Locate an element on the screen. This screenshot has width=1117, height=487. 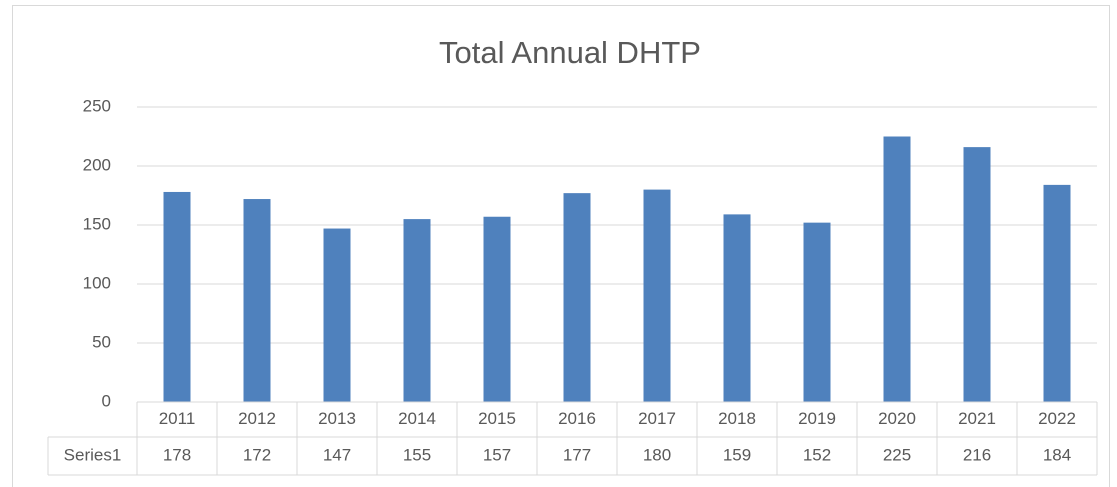
table-value: 152 is located at coordinates (817, 454).